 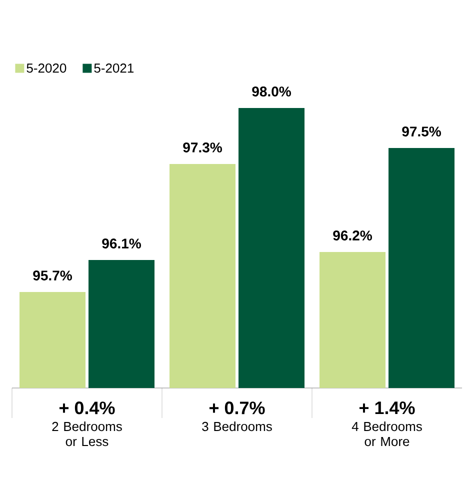 What do you see at coordinates (421, 131) in the screenshot?
I see `data-label: 97.5%` at bounding box center [421, 131].